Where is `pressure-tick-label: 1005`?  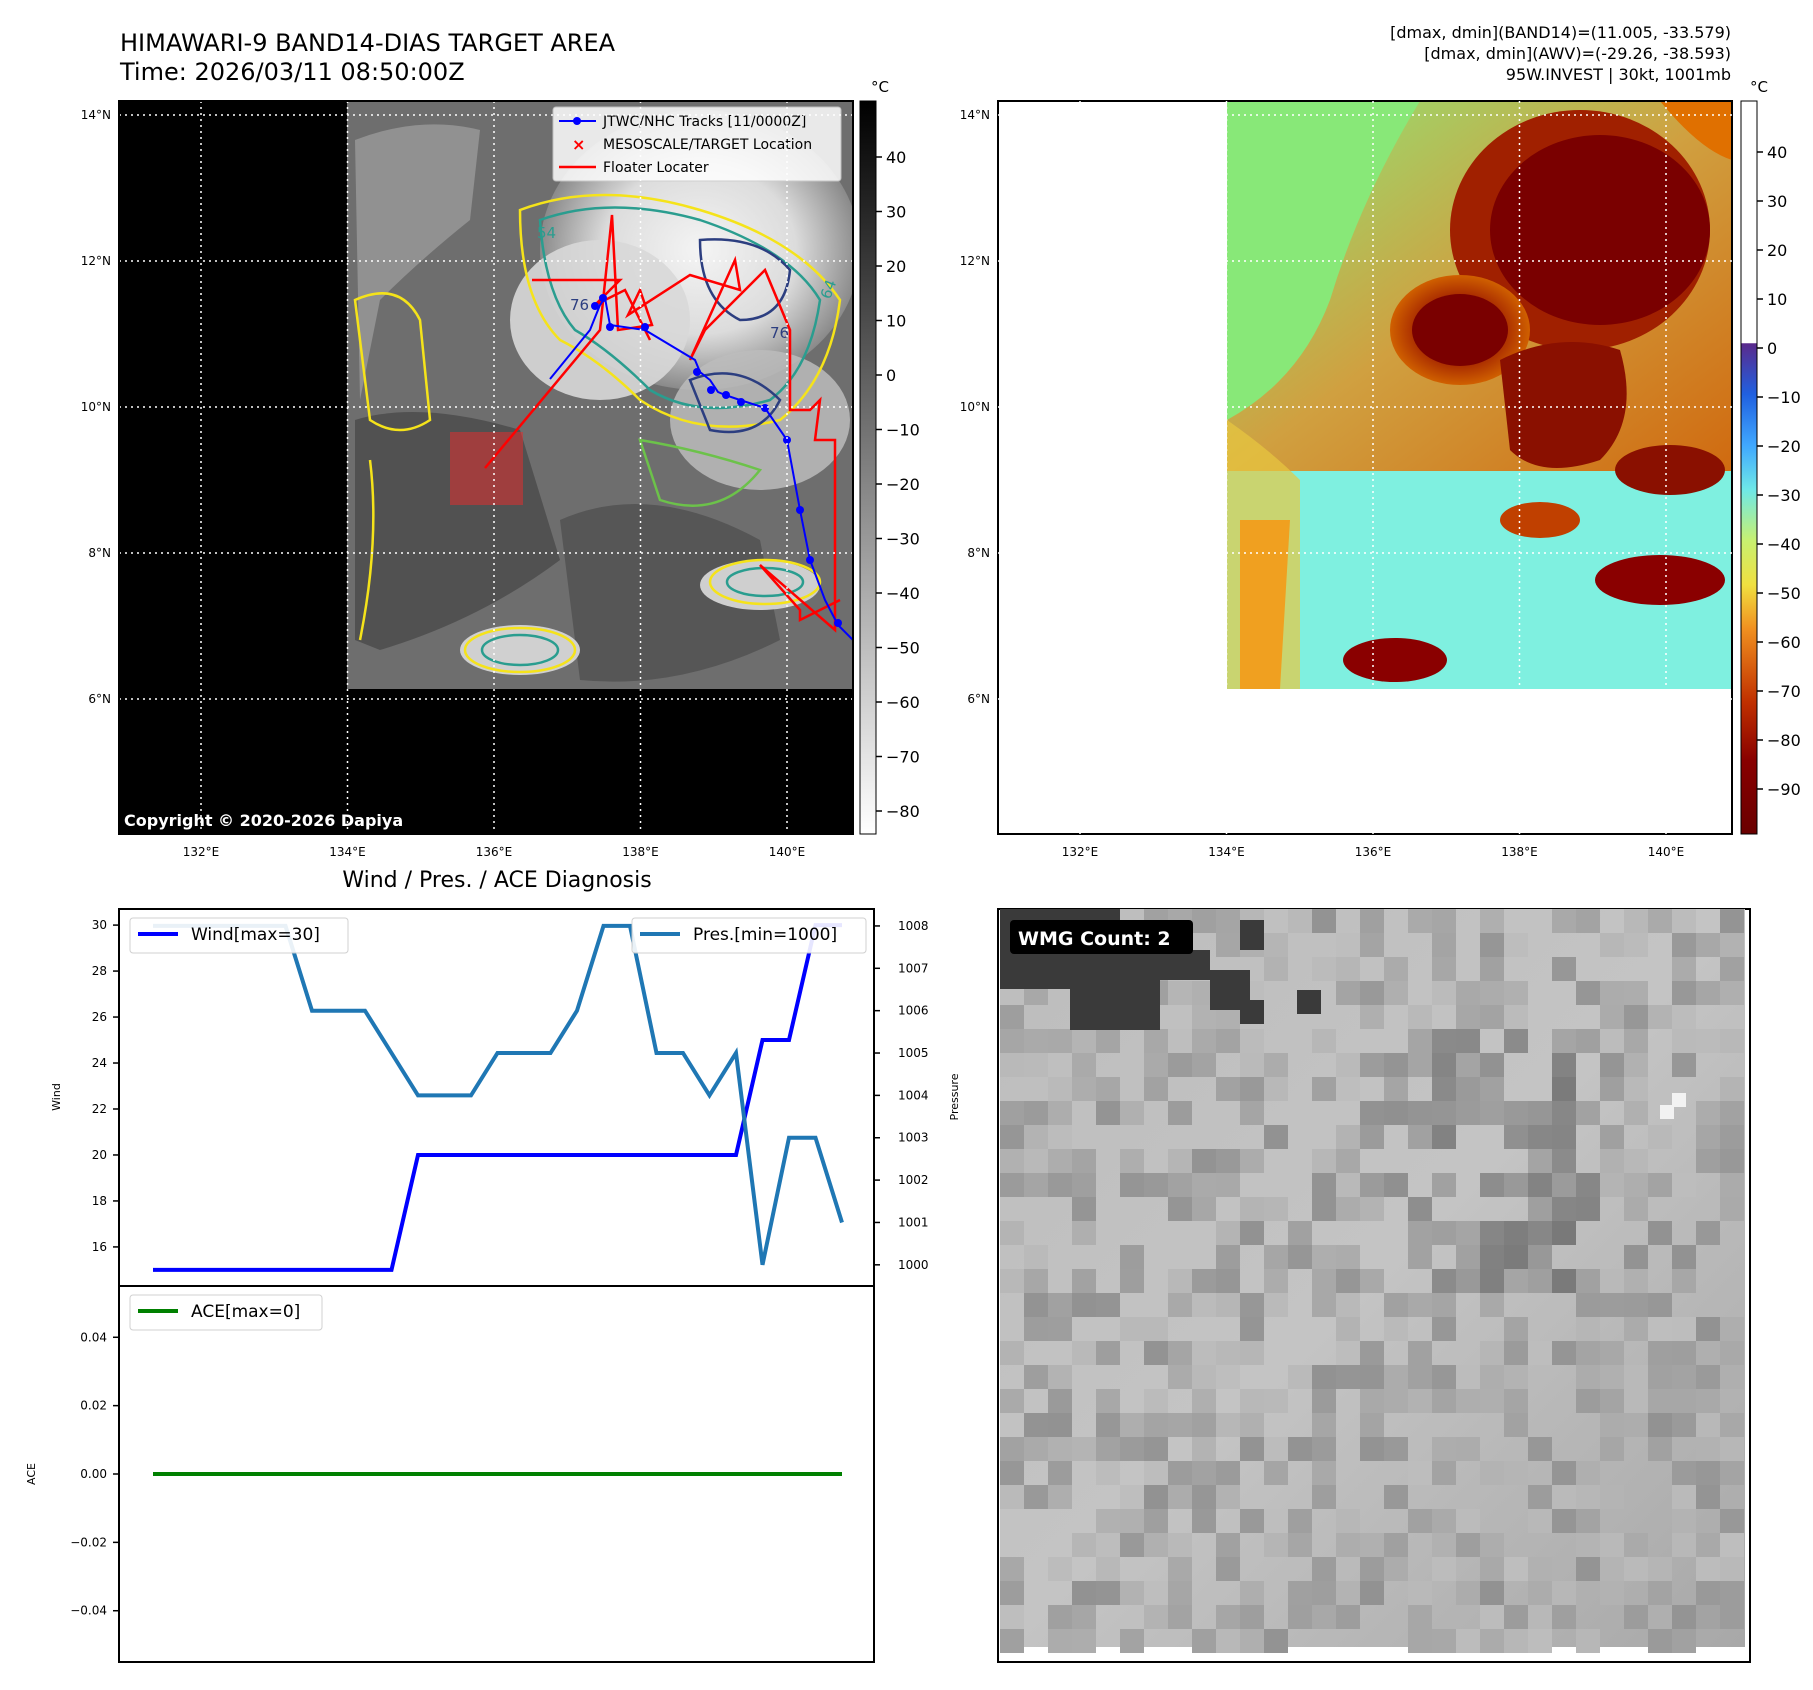
pressure-tick-label: 1005 is located at coordinates (913, 1053).